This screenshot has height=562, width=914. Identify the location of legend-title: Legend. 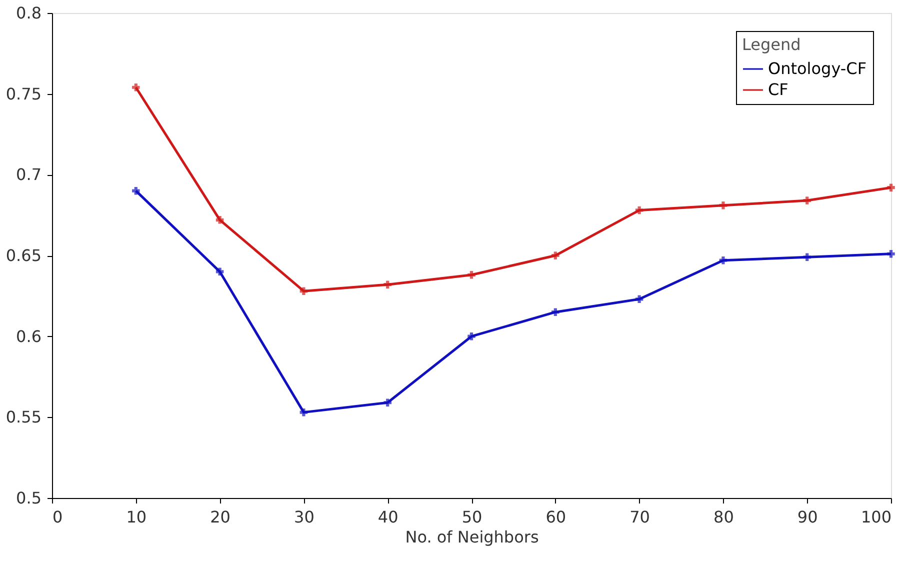
(771, 44).